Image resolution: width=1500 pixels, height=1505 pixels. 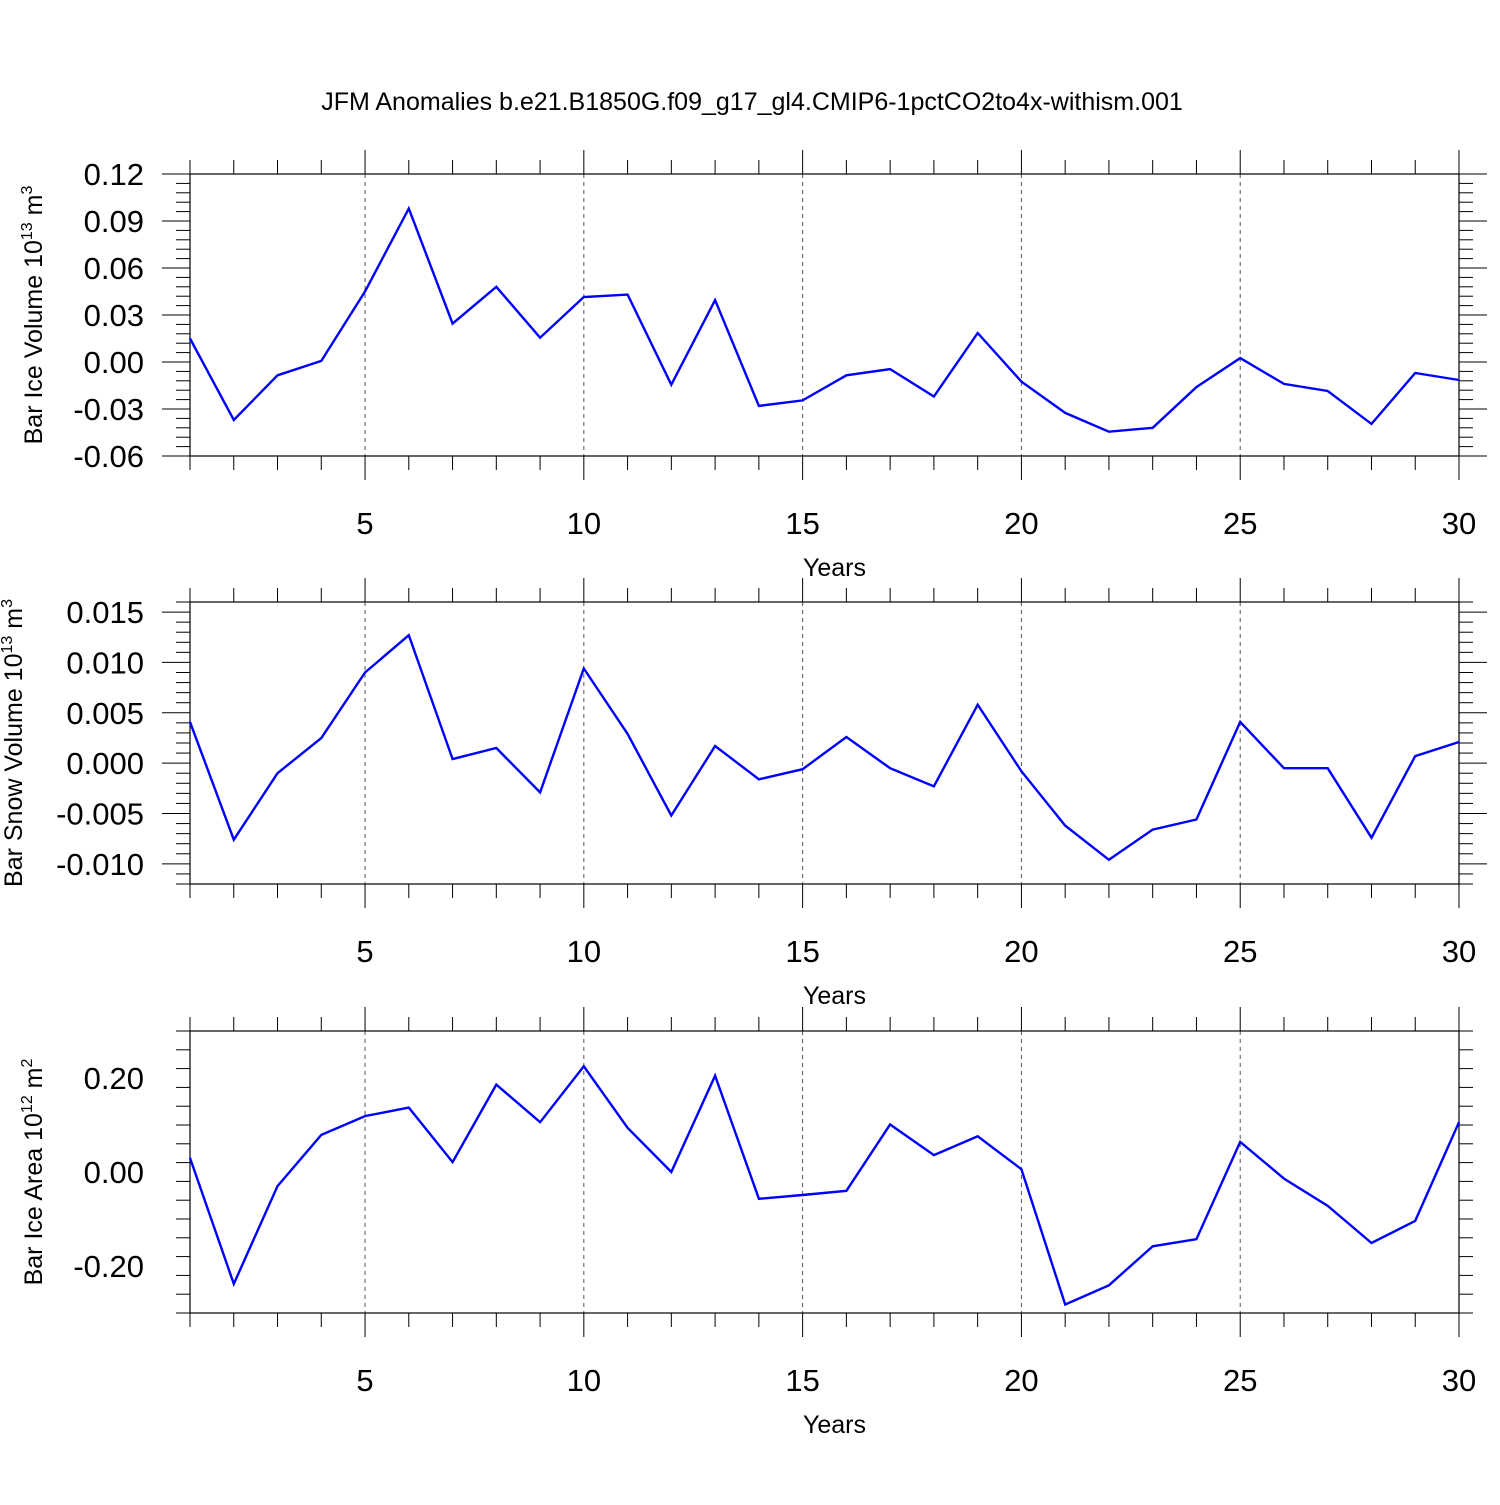 I want to click on y-tick-label: -0.06, so click(x=108, y=456).